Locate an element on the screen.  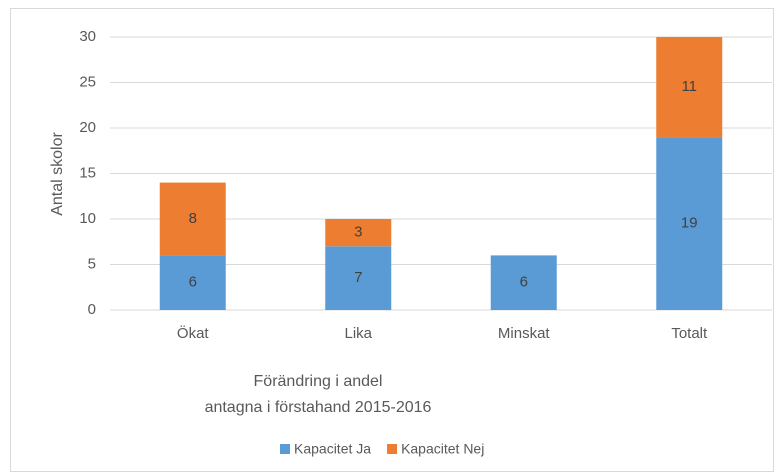
y-axis-label: Antal skolor is located at coordinates (57, 174).